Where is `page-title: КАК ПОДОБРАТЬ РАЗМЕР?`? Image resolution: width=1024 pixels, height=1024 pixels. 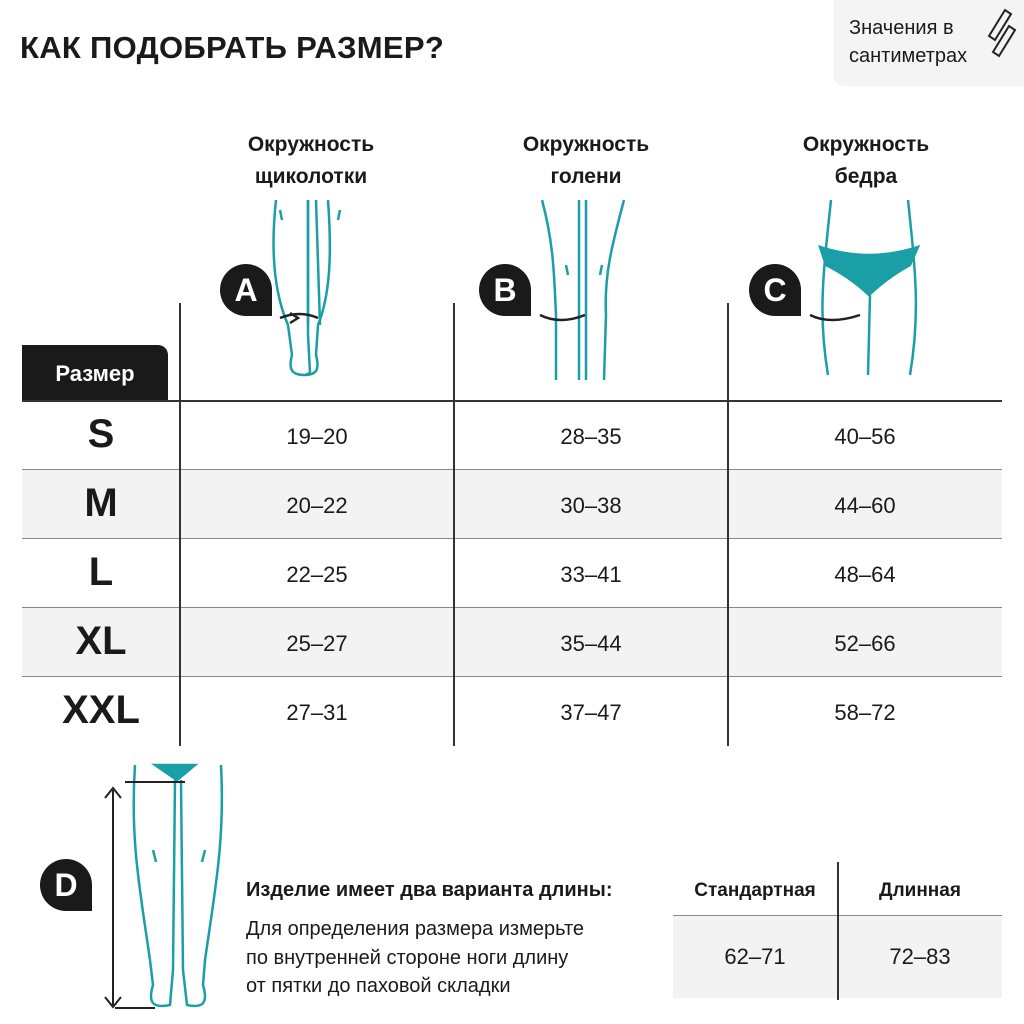 page-title: КАК ПОДОБРАТЬ РАЗМЕР? is located at coordinates (232, 47).